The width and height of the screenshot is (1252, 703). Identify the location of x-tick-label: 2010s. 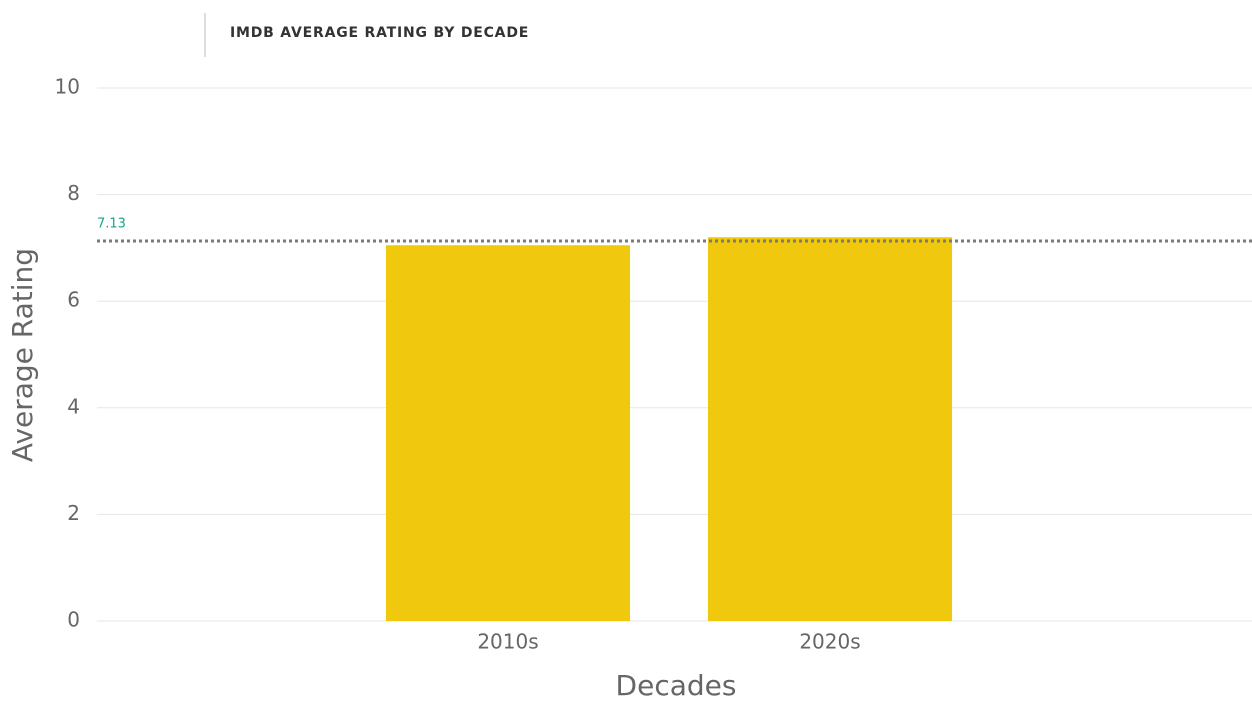
(507, 642).